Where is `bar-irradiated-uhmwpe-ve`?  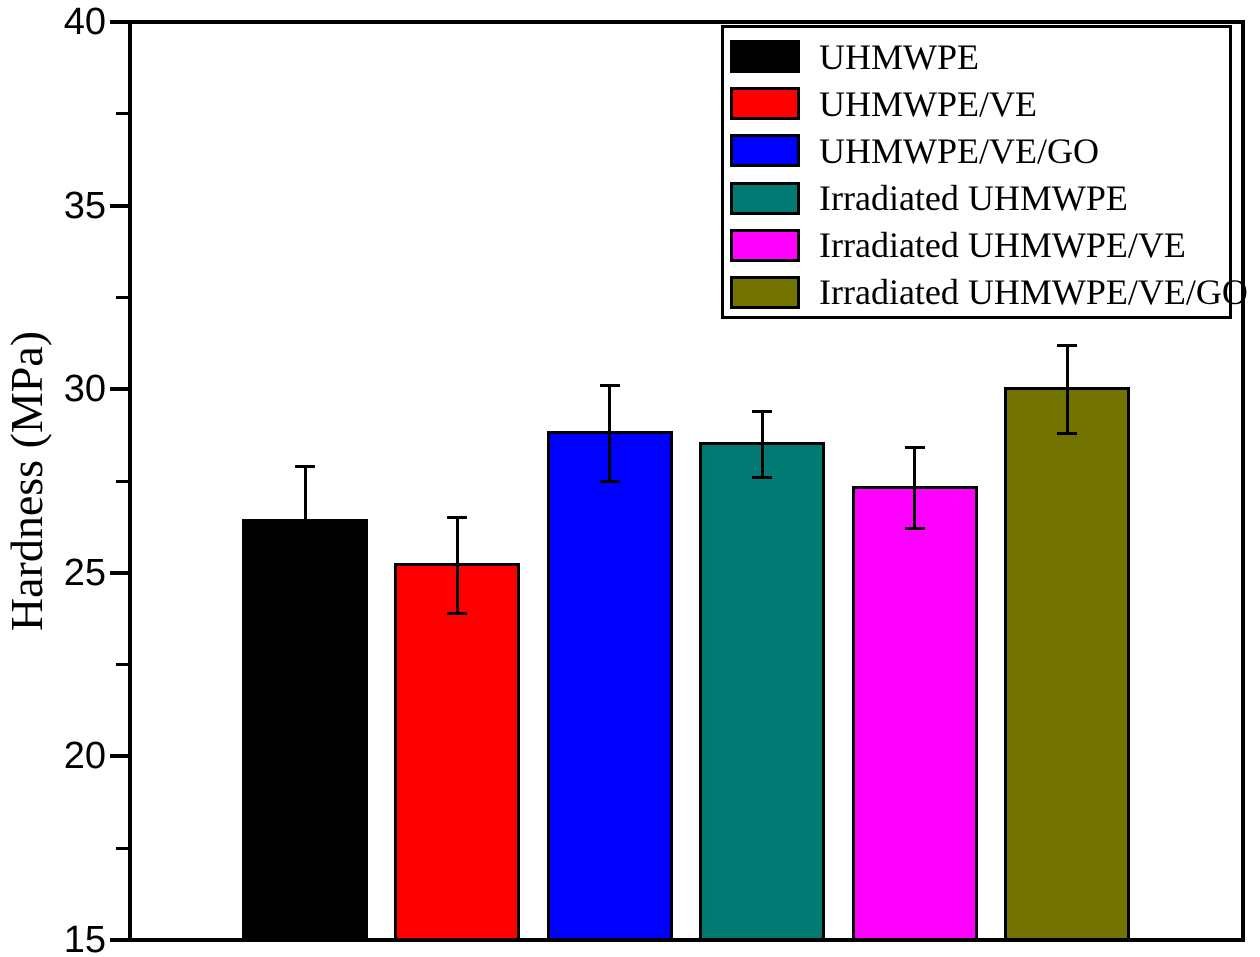 bar-irradiated-uhmwpe-ve is located at coordinates (914, 713).